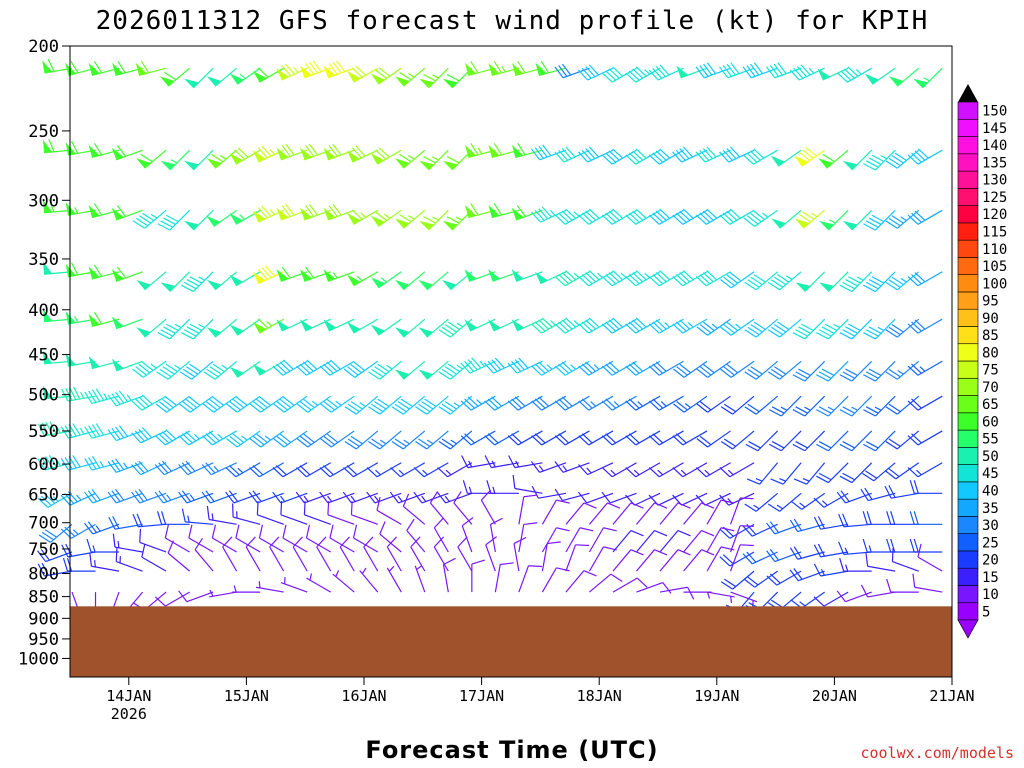 Image resolution: width=1024 pixels, height=768 pixels. What do you see at coordinates (43, 260) in the screenshot?
I see `y-tick-label: 350` at bounding box center [43, 260].